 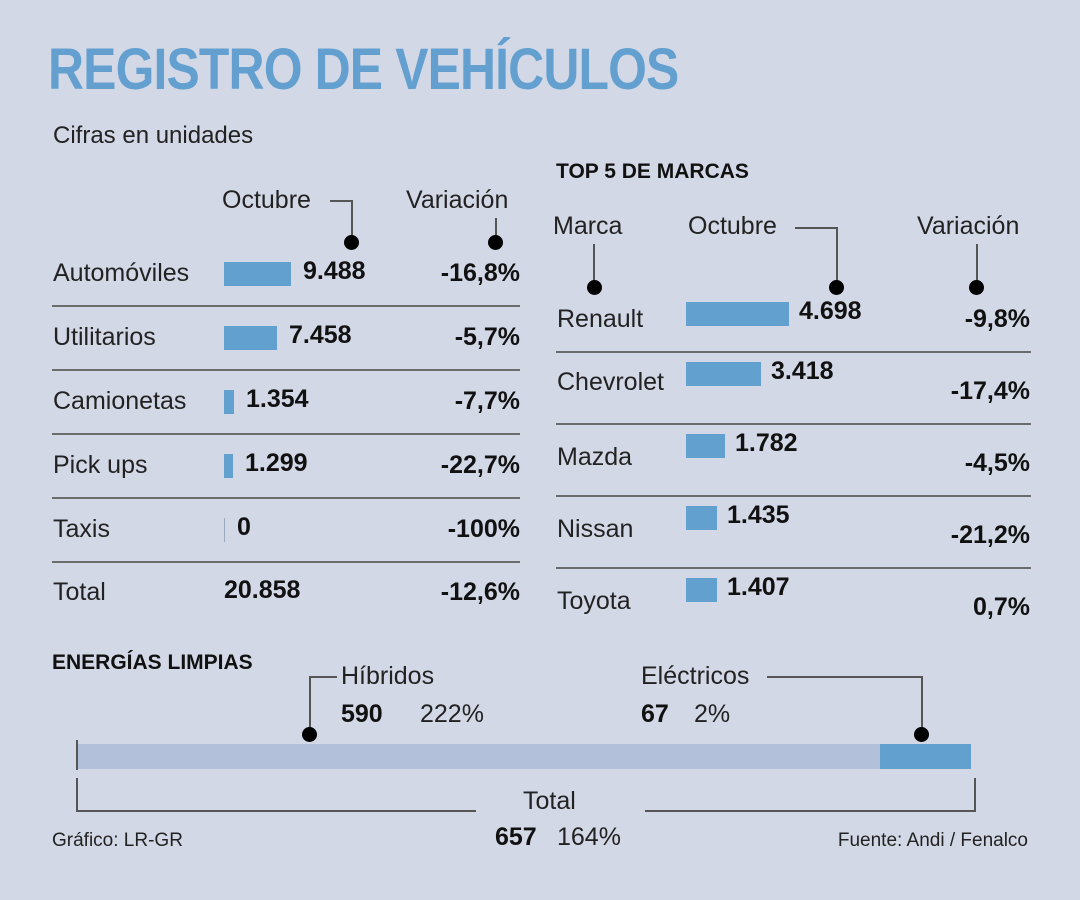 I want to click on clean-total-label: Total, so click(x=549, y=801).